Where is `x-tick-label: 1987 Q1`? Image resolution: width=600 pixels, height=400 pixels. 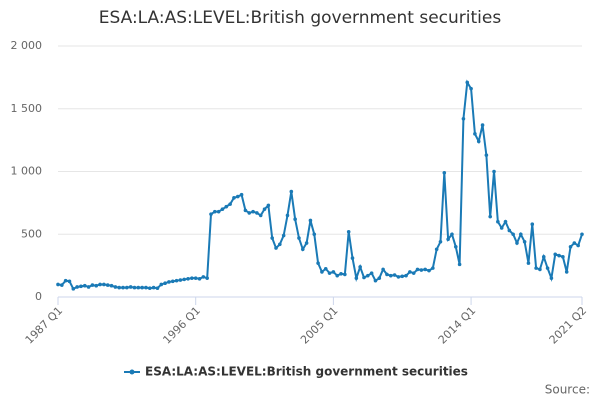 x-tick-label: 1987 Q1 is located at coordinates (44, 325).